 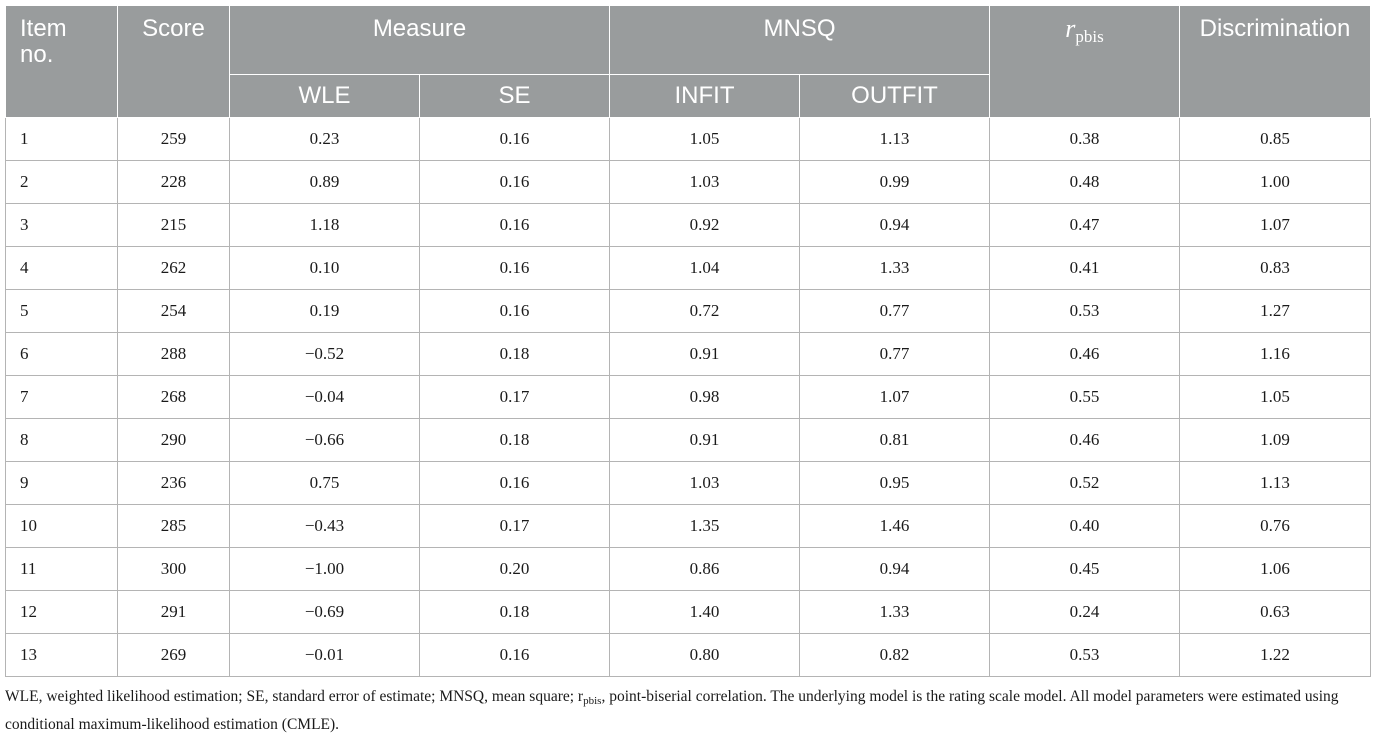 I want to click on wle-cell: 0.19, so click(x=324, y=311).